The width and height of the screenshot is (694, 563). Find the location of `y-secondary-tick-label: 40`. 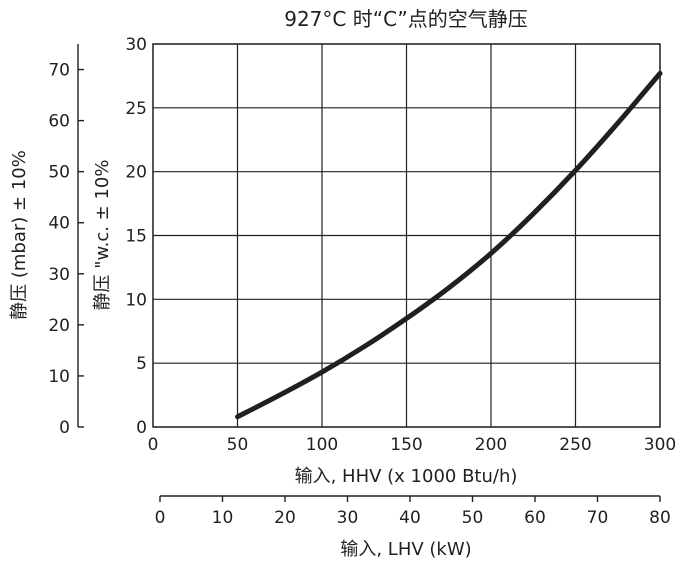

y-secondary-tick-label: 40 is located at coordinates (59, 224).